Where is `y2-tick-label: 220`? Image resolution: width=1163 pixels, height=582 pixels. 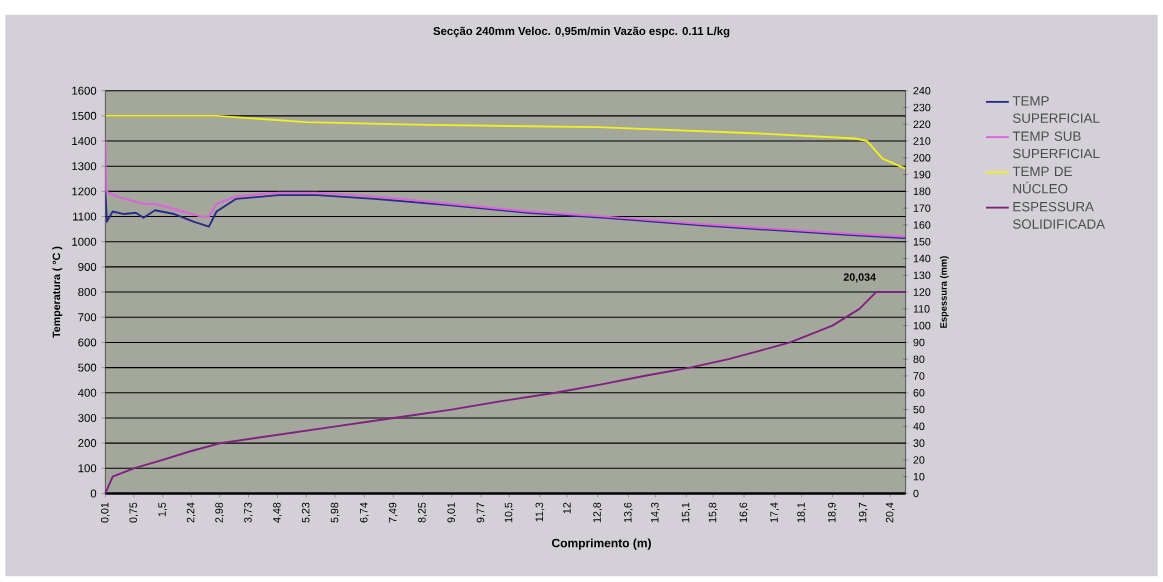 y2-tick-label: 220 is located at coordinates (922, 124).